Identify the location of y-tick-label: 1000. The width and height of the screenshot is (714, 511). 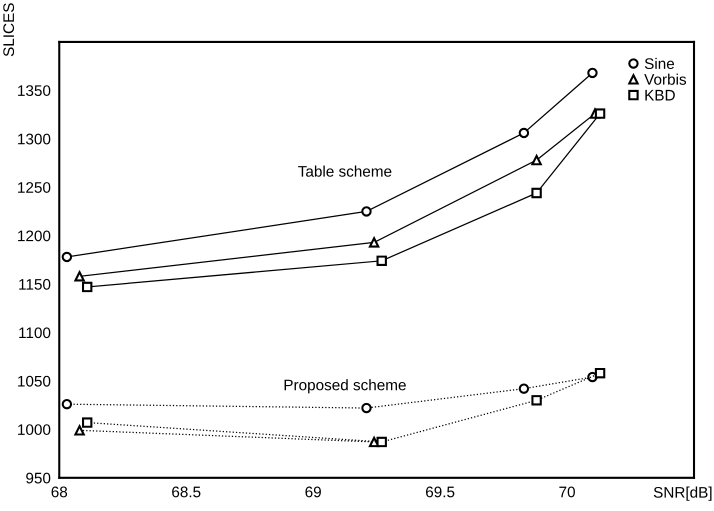
(34, 430).